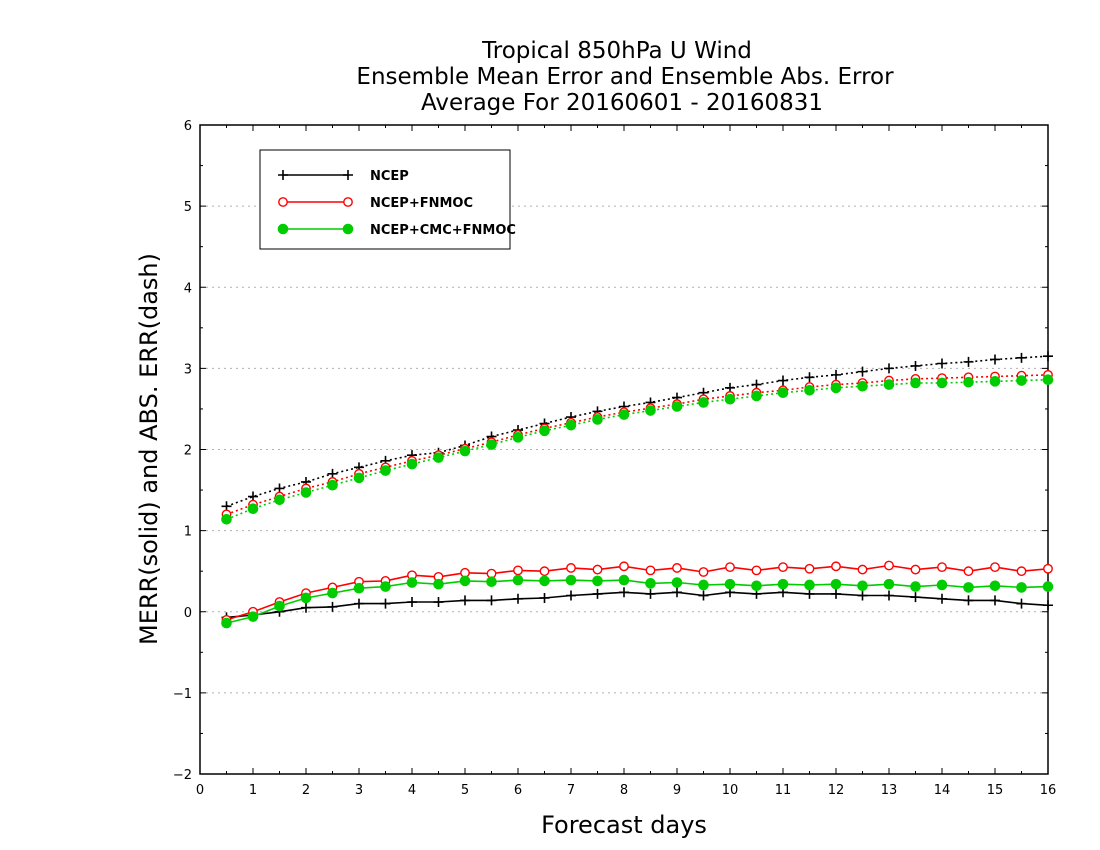 Image resolution: width=1100 pixels, height=850 pixels. I want to click on x-axis-label: Forecast days, so click(624, 825).